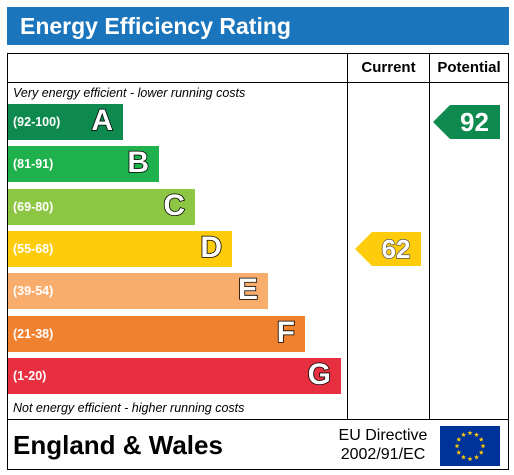 Image resolution: width=514 pixels, height=475 pixels. Describe the element at coordinates (258, 82) in the screenshot. I see `header-row-divider` at that location.